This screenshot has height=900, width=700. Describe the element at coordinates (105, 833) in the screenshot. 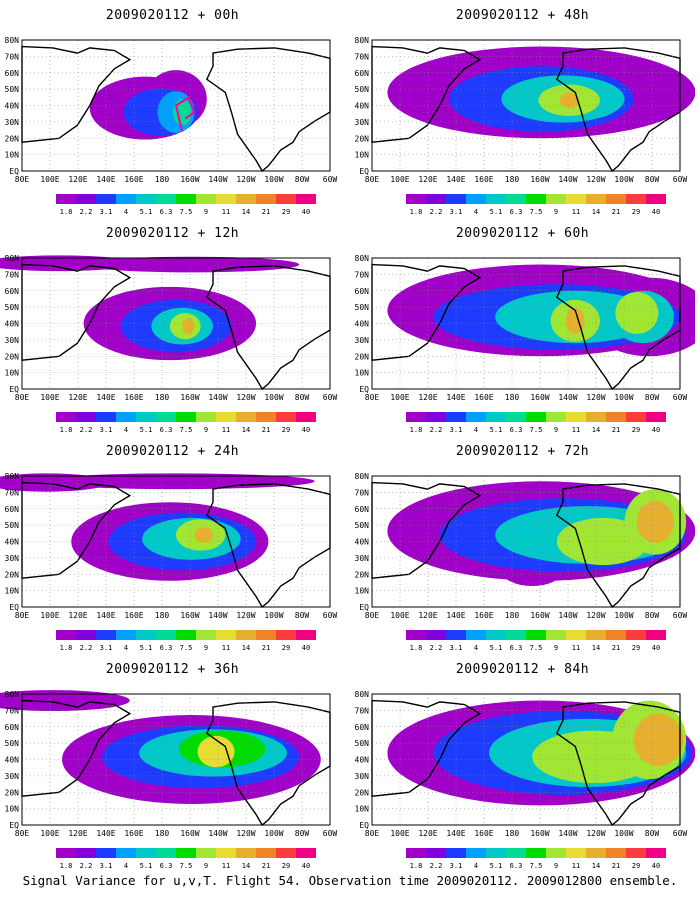

I see `lon-tick-label: 140E` at that location.